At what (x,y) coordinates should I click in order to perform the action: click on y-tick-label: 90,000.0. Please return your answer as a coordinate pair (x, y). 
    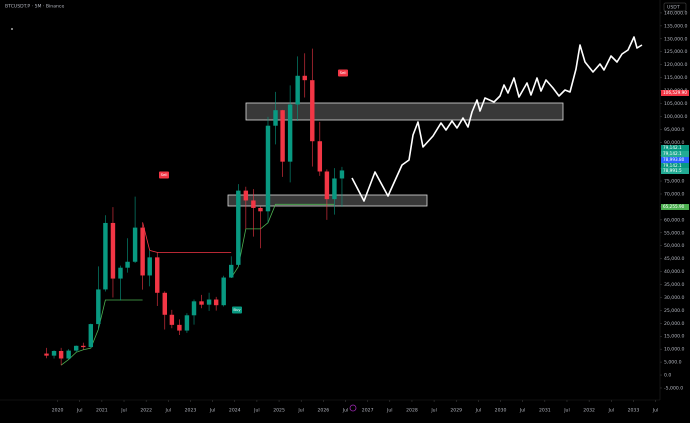
    Looking at the image, I should click on (674, 143).